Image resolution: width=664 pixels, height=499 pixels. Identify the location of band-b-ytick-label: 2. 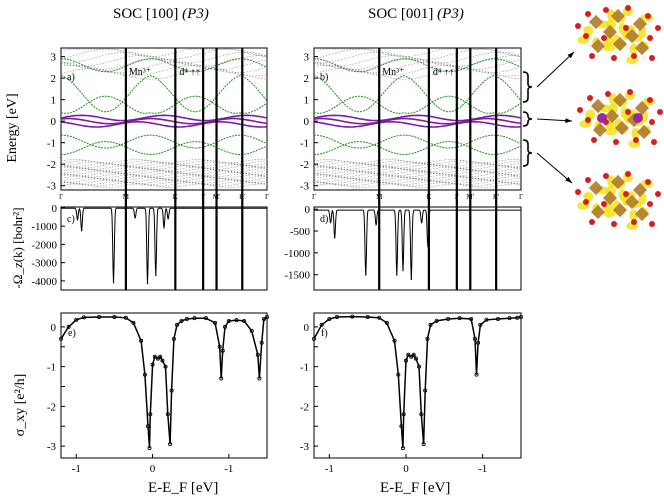
(307, 79).